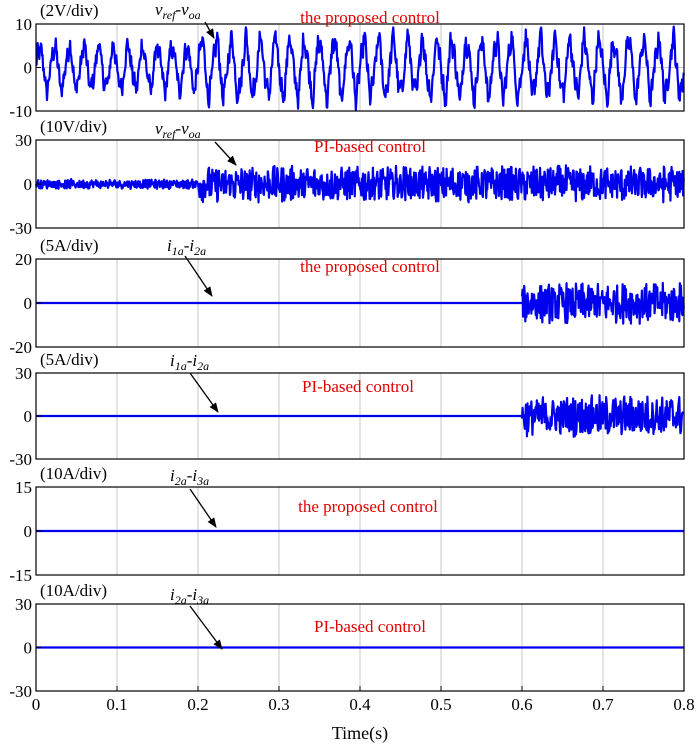  I want to click on x-tick-label: 0.6, so click(521, 704).